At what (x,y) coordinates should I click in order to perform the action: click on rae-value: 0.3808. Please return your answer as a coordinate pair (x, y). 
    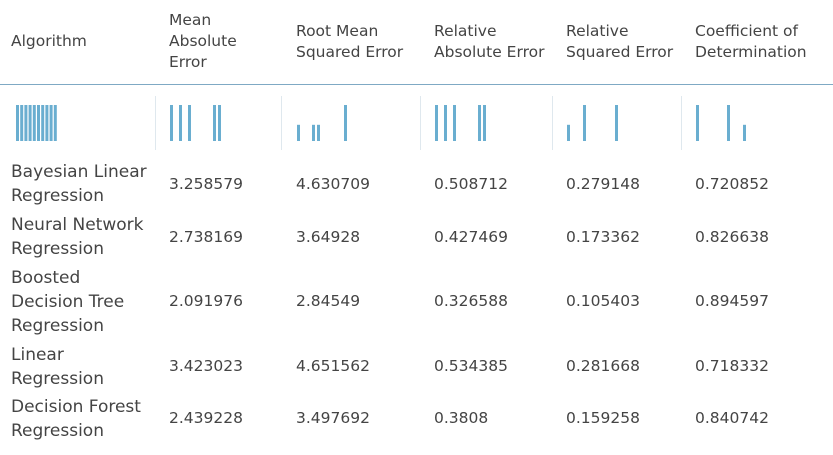
    Looking at the image, I should click on (461, 418).